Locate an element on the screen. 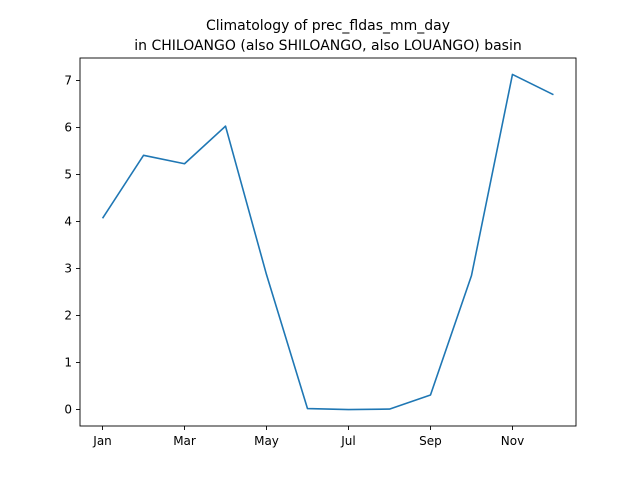 Image resolution: width=640 pixels, height=480 pixels. x-tick-label: Nov is located at coordinates (512, 441).